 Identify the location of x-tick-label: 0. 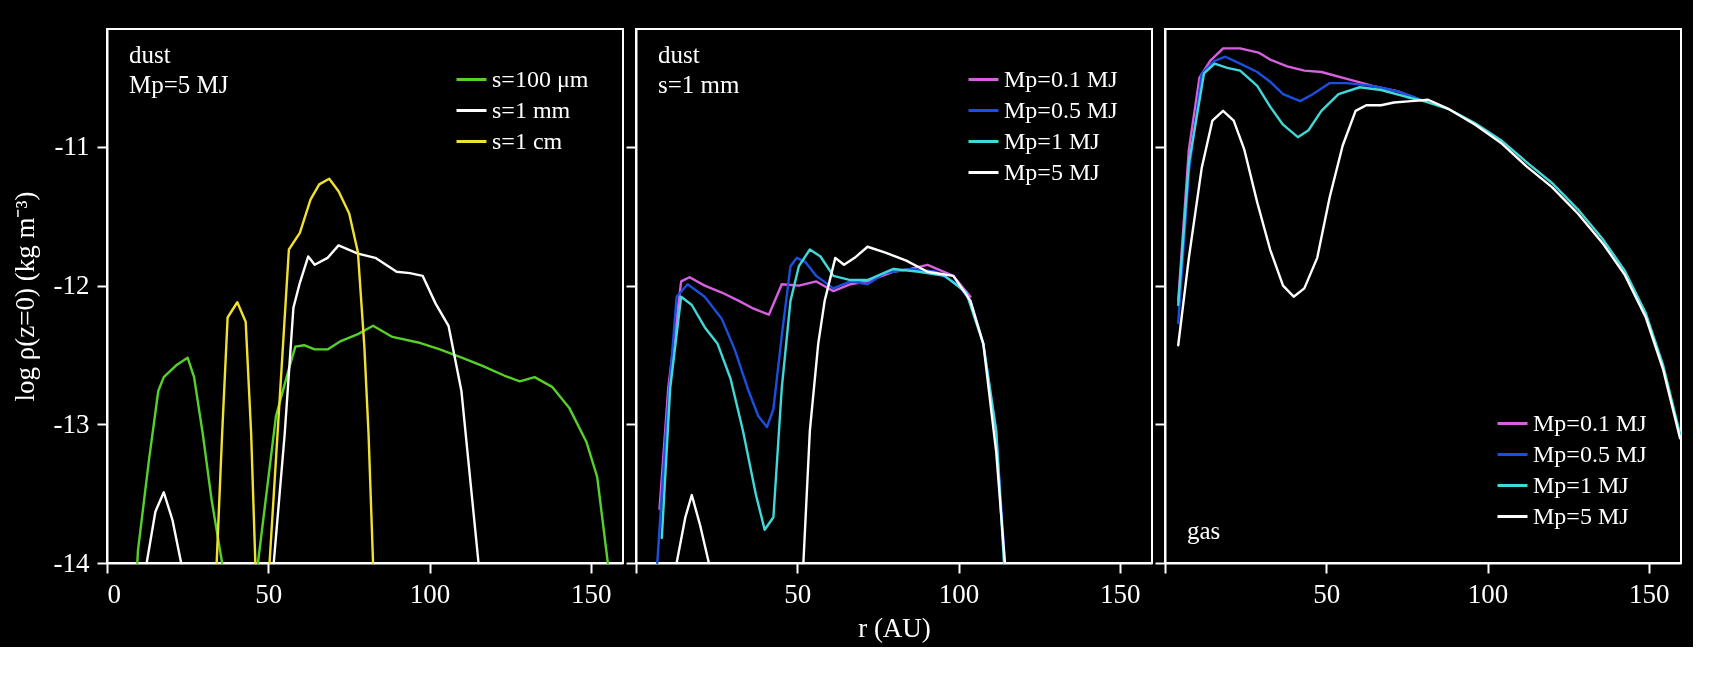
(114, 593).